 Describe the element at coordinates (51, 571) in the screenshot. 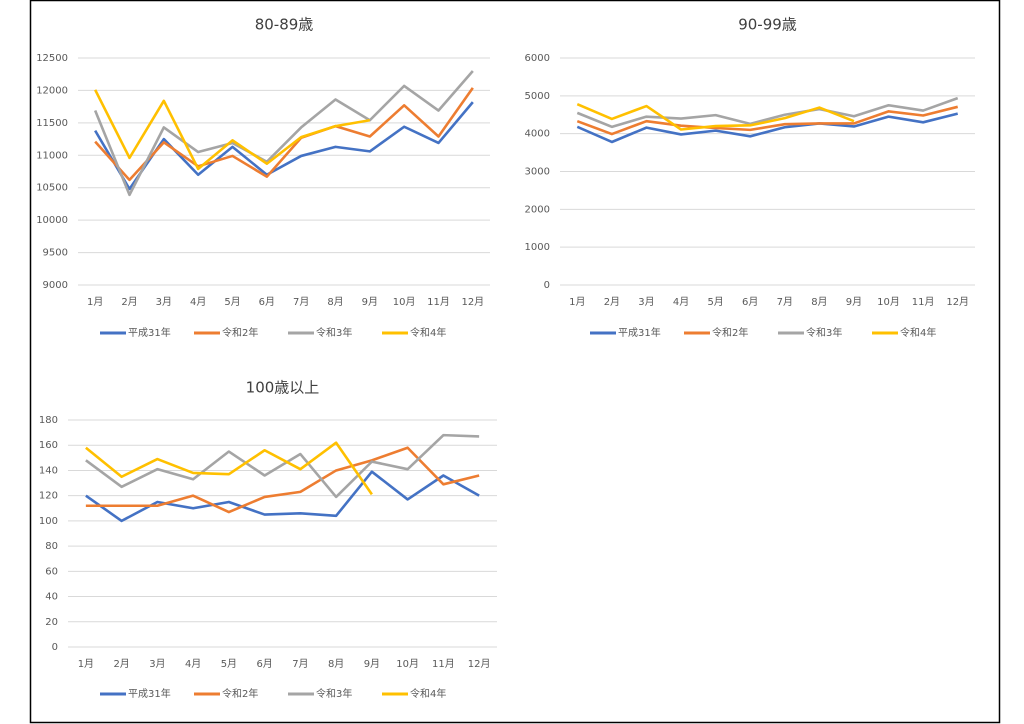

I see `y-tick-label: 60` at that location.